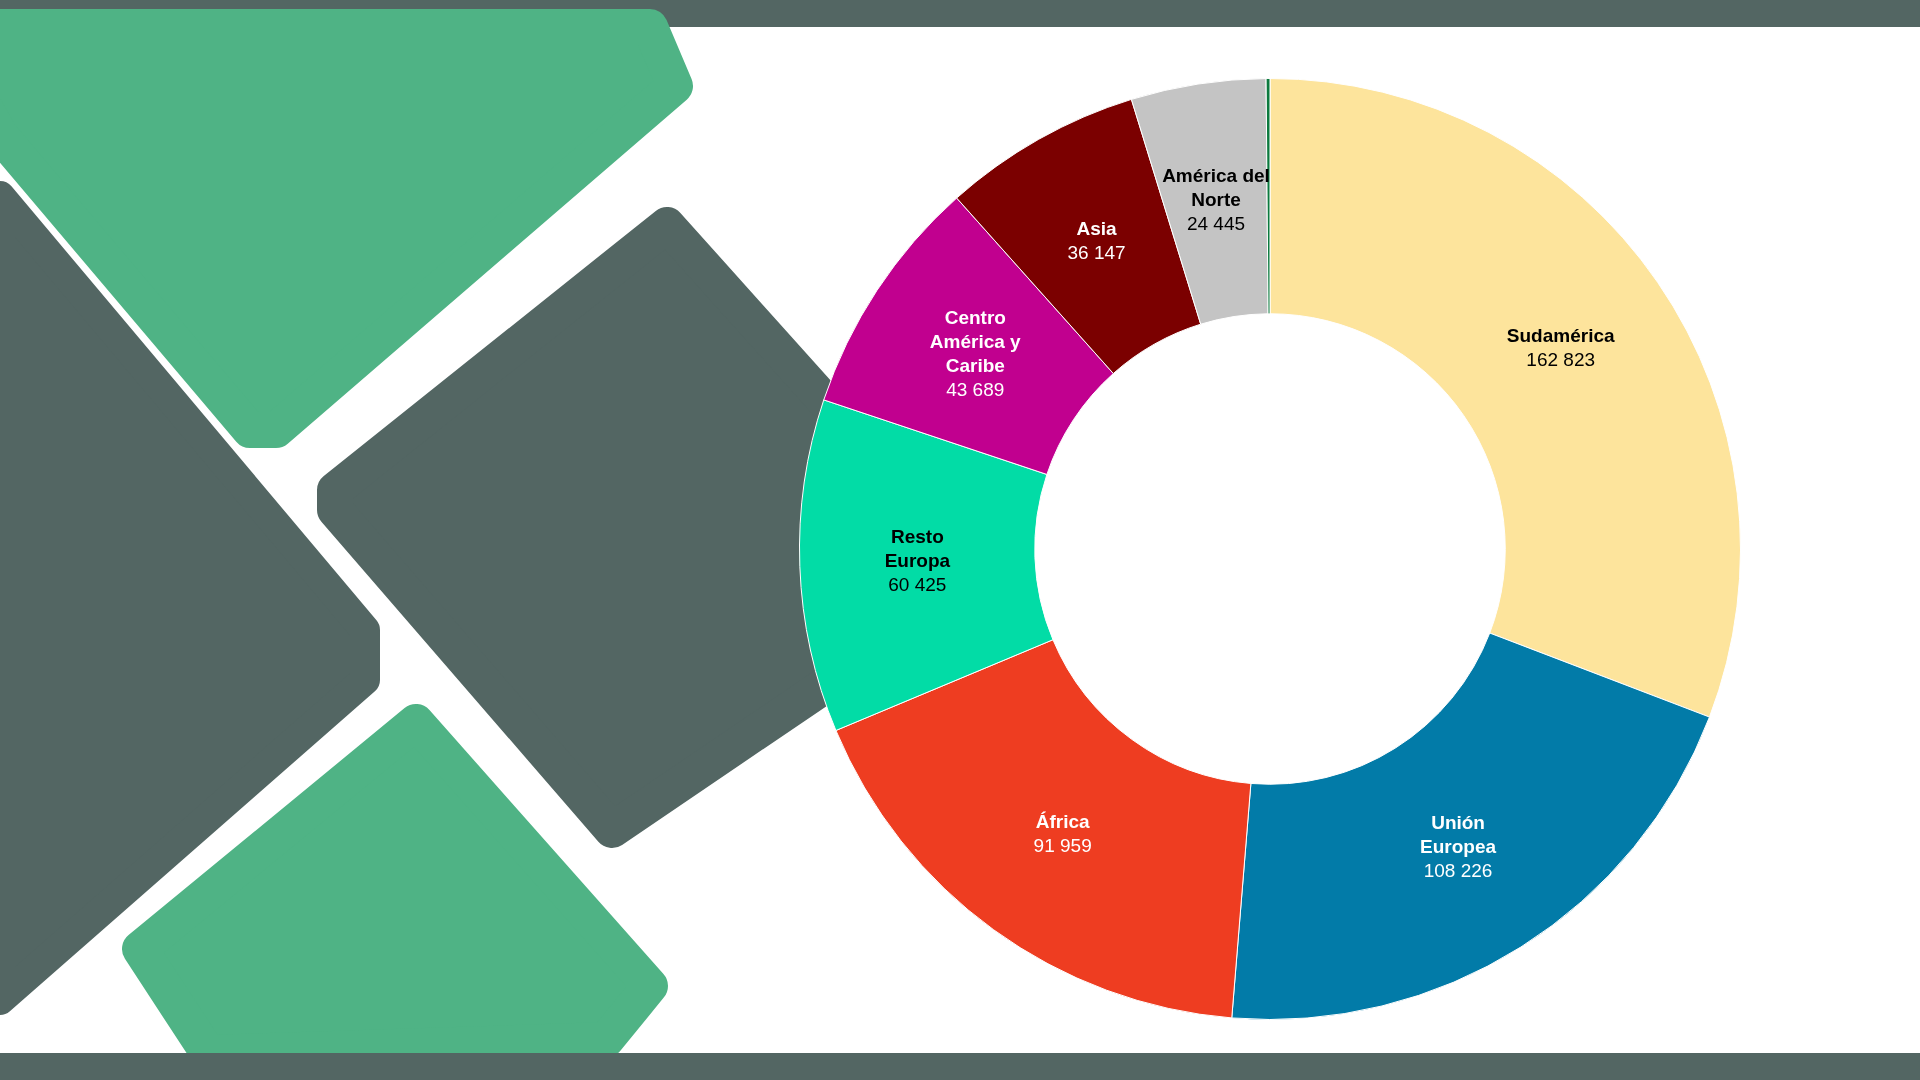  What do you see at coordinates (1097, 228) in the screenshot?
I see `slice-label: Asia` at bounding box center [1097, 228].